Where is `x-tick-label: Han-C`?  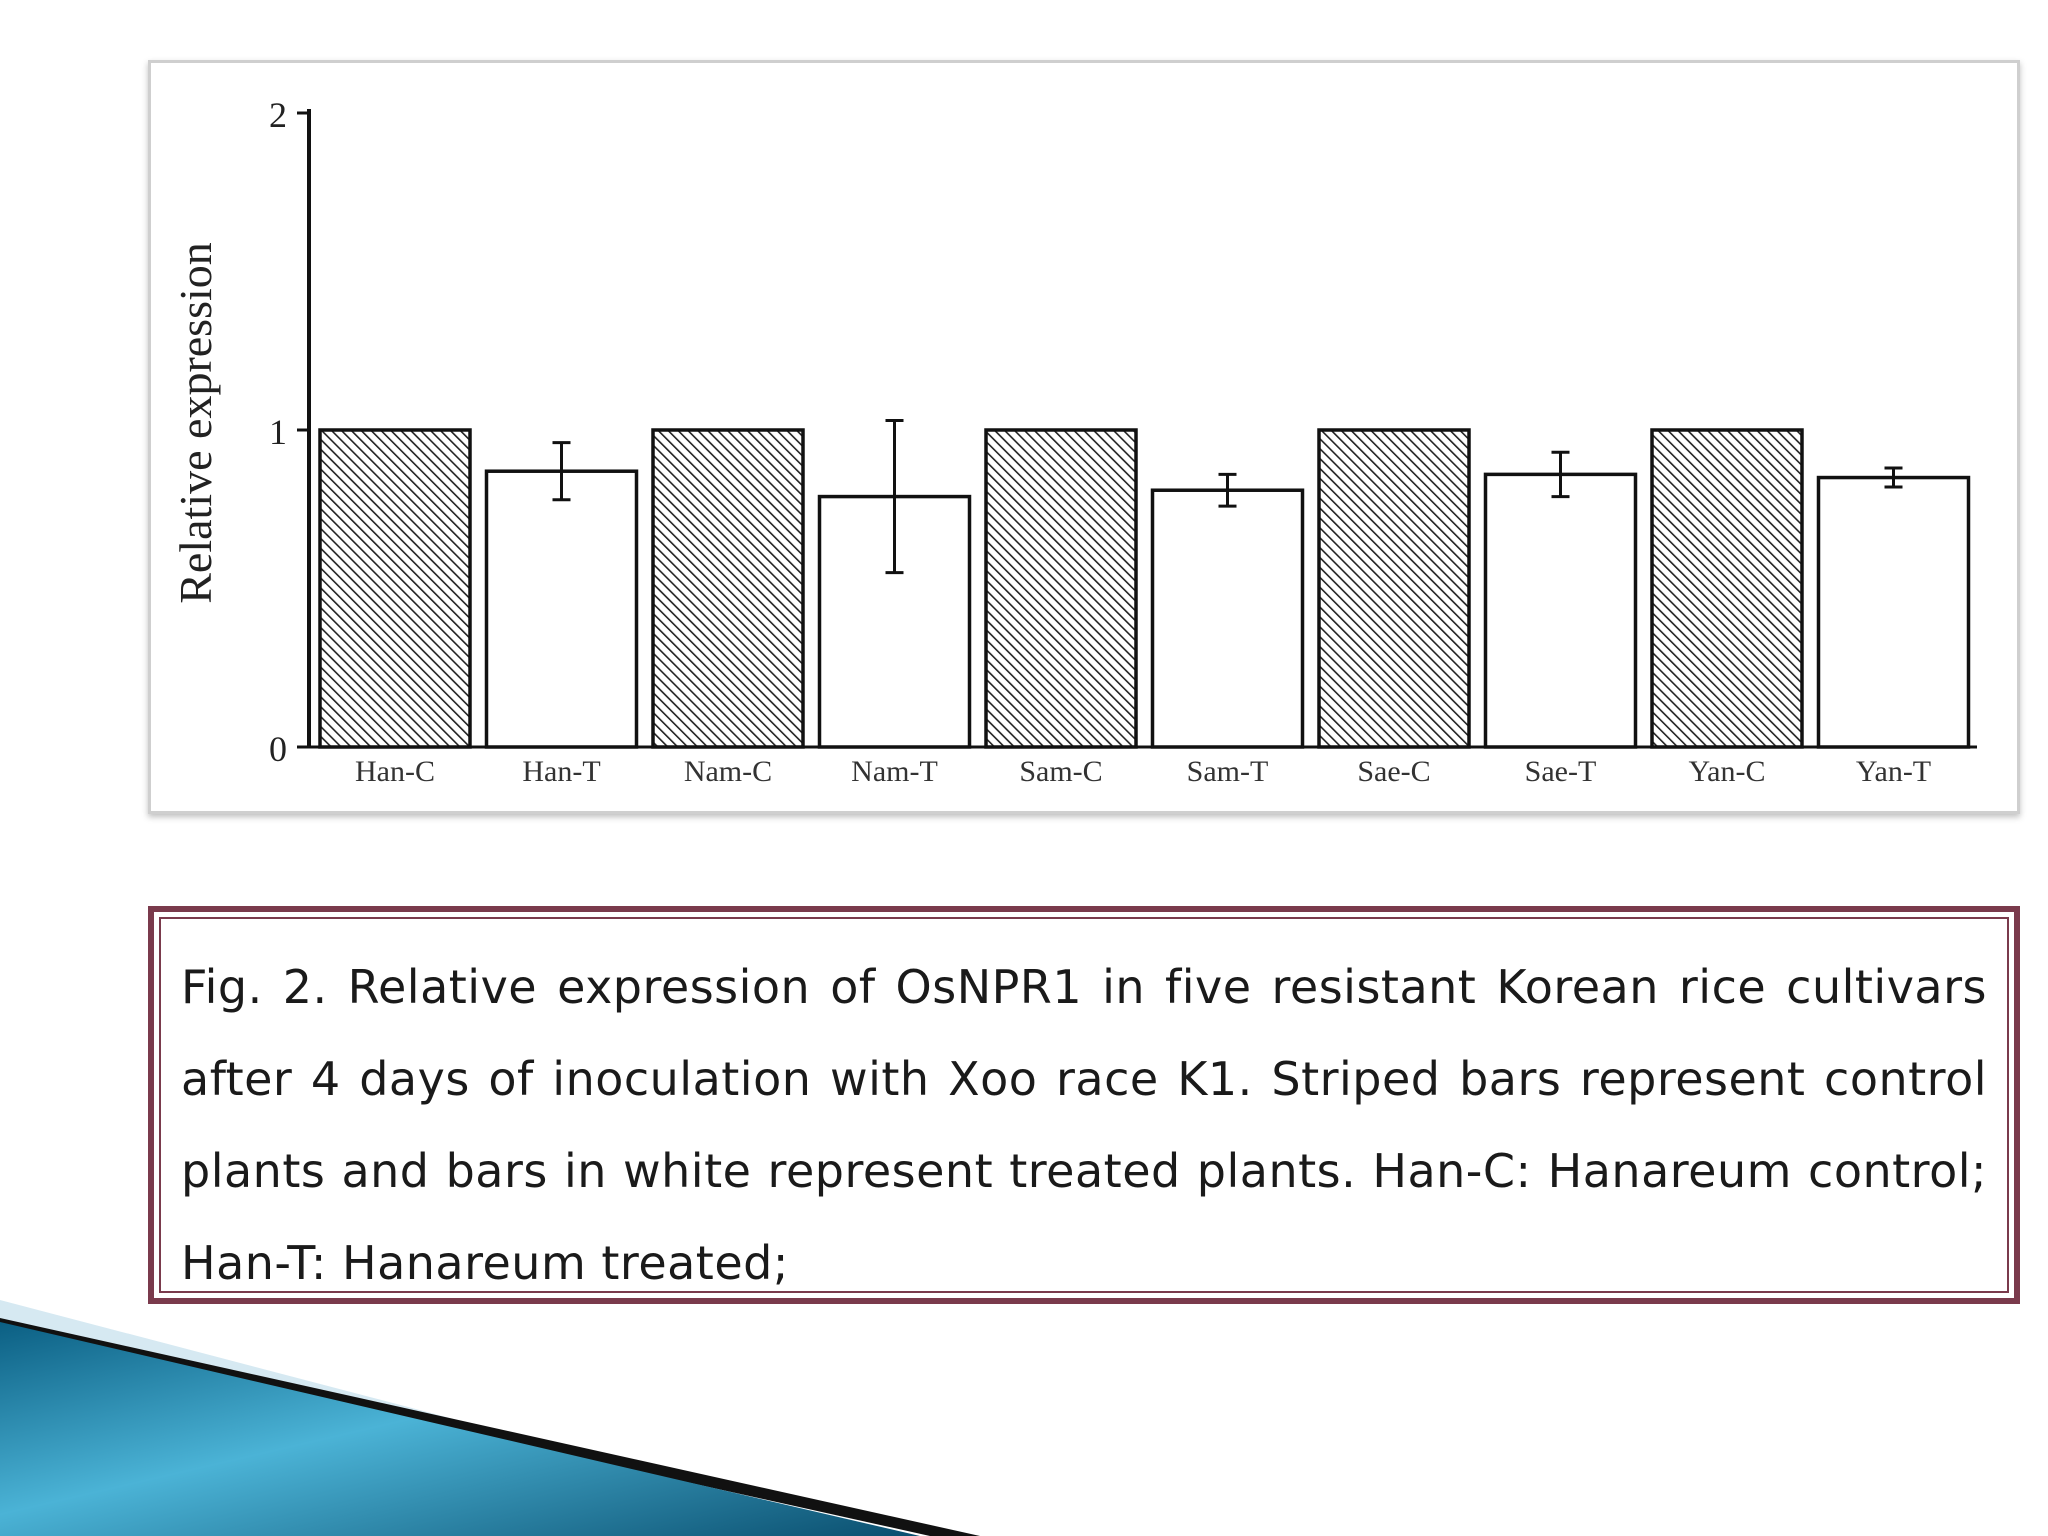 x-tick-label: Han-C is located at coordinates (395, 771).